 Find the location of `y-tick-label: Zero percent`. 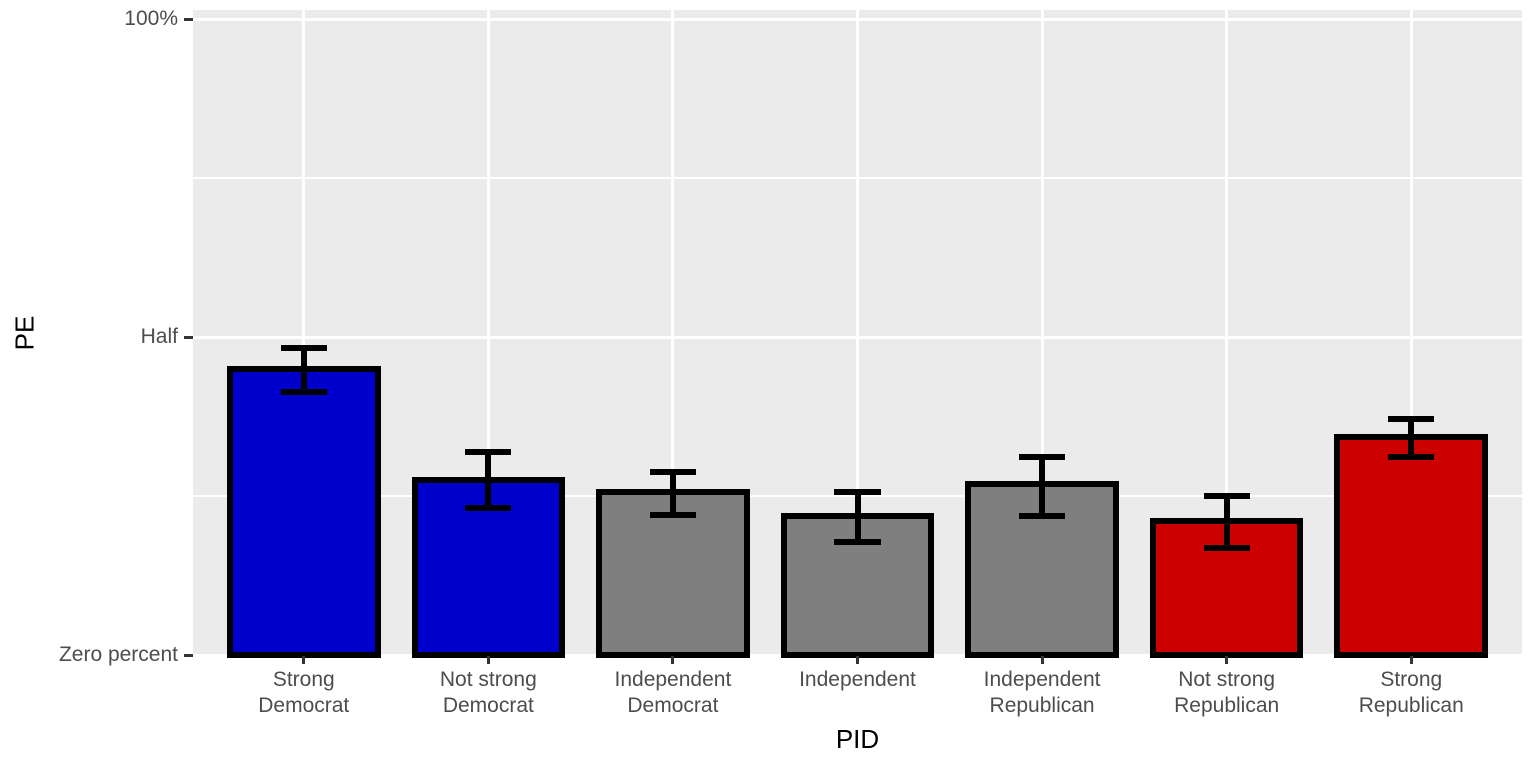

y-tick-label: Zero percent is located at coordinates (118, 654).